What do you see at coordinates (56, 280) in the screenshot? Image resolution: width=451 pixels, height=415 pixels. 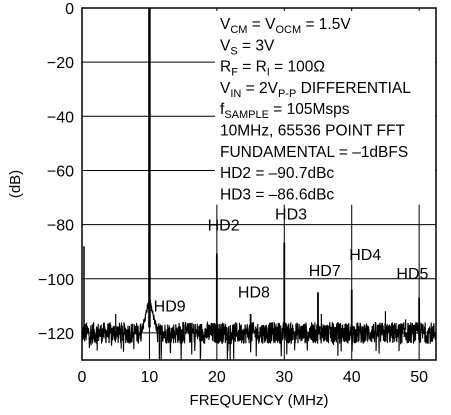 I see `y-tick-label: −100` at bounding box center [56, 280].